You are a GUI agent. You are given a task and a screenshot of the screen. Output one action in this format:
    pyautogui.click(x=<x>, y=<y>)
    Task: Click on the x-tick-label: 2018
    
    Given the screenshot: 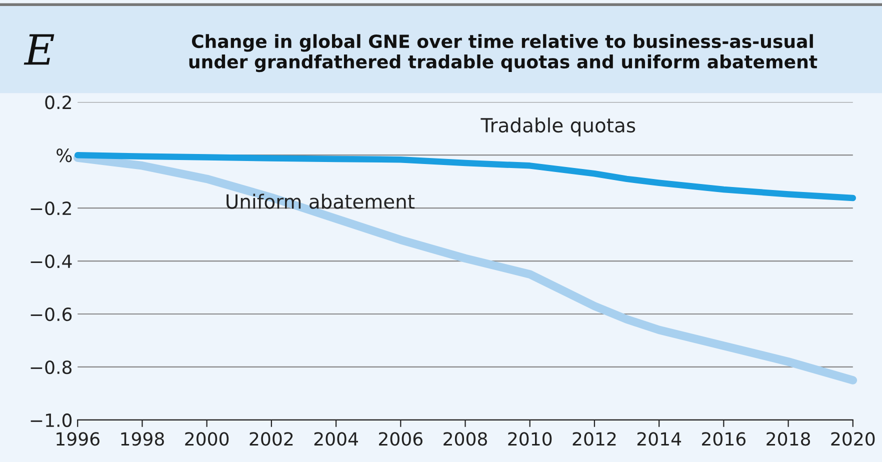 What is the action you would take?
    pyautogui.click(x=788, y=439)
    